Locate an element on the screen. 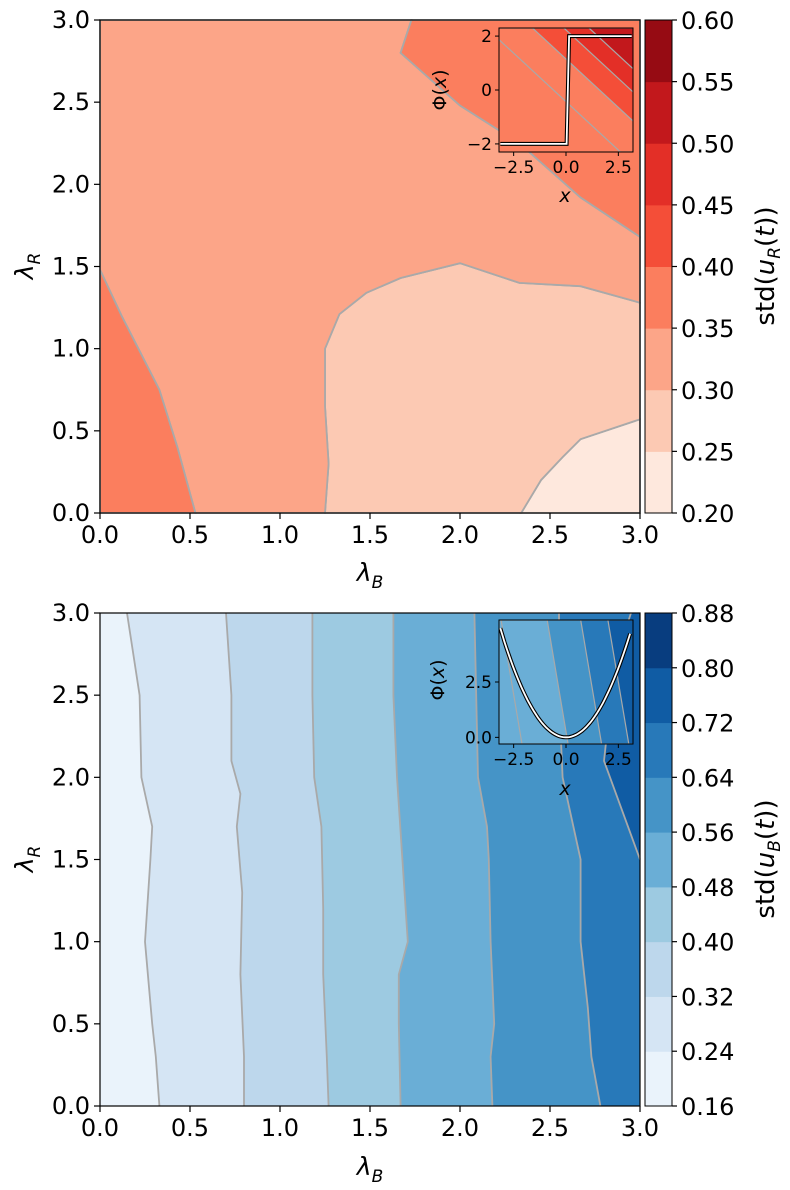 Image resolution: width=790 pixels, height=1190 pixels. bottom-y-tick-label: 2.5 is located at coordinates (71, 695).